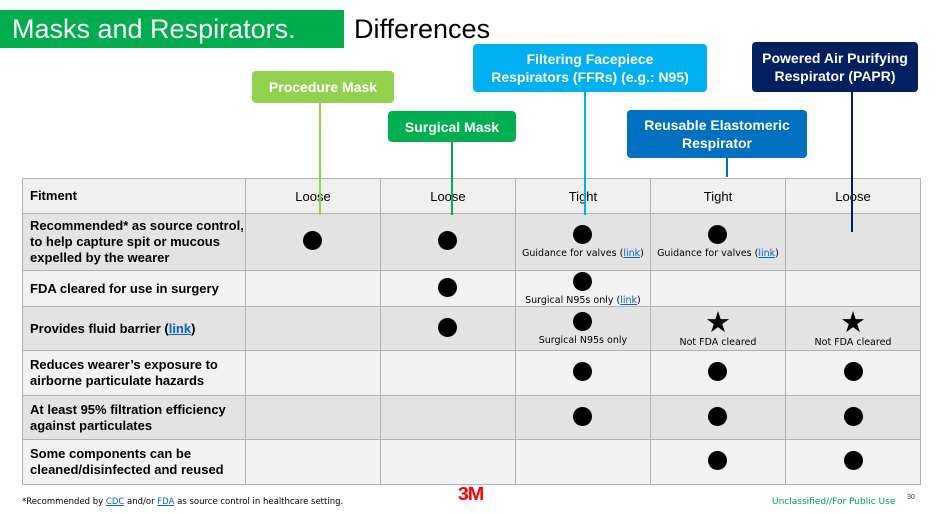  What do you see at coordinates (323, 87) in the screenshot?
I see `callout-procedure-mask: Procedure Mask` at bounding box center [323, 87].